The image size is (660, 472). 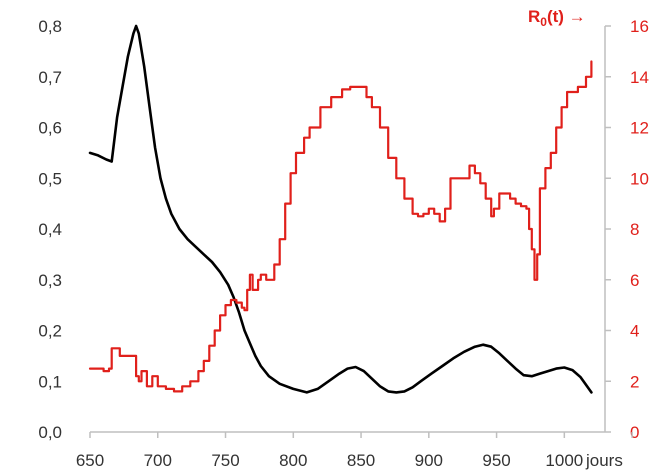 What do you see at coordinates (293, 460) in the screenshot?
I see `x-tick-label: 800` at bounding box center [293, 460].